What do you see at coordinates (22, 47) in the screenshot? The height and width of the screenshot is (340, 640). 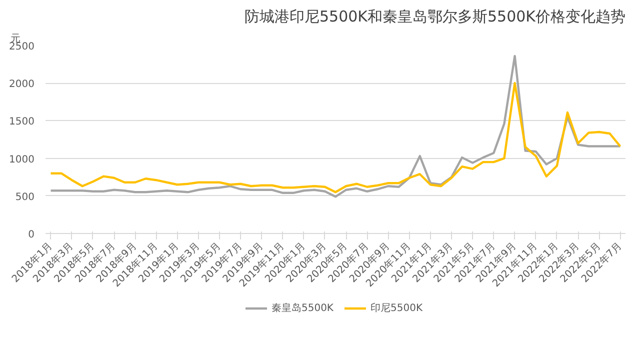 I see `y-tick-label: 2500` at bounding box center [22, 47].